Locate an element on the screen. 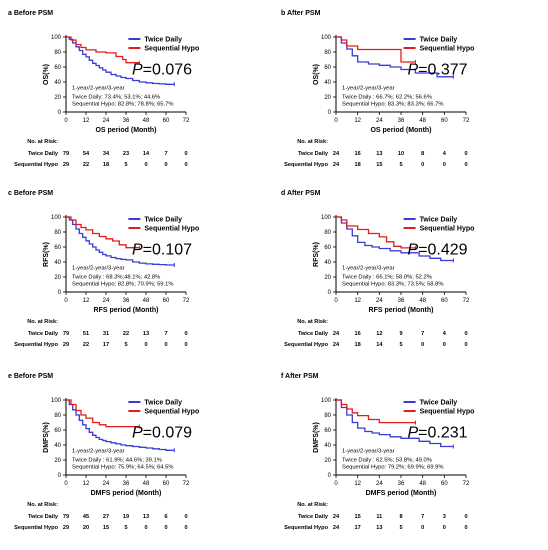 The image size is (548, 550). risk-count: 51 is located at coordinates (86, 334).